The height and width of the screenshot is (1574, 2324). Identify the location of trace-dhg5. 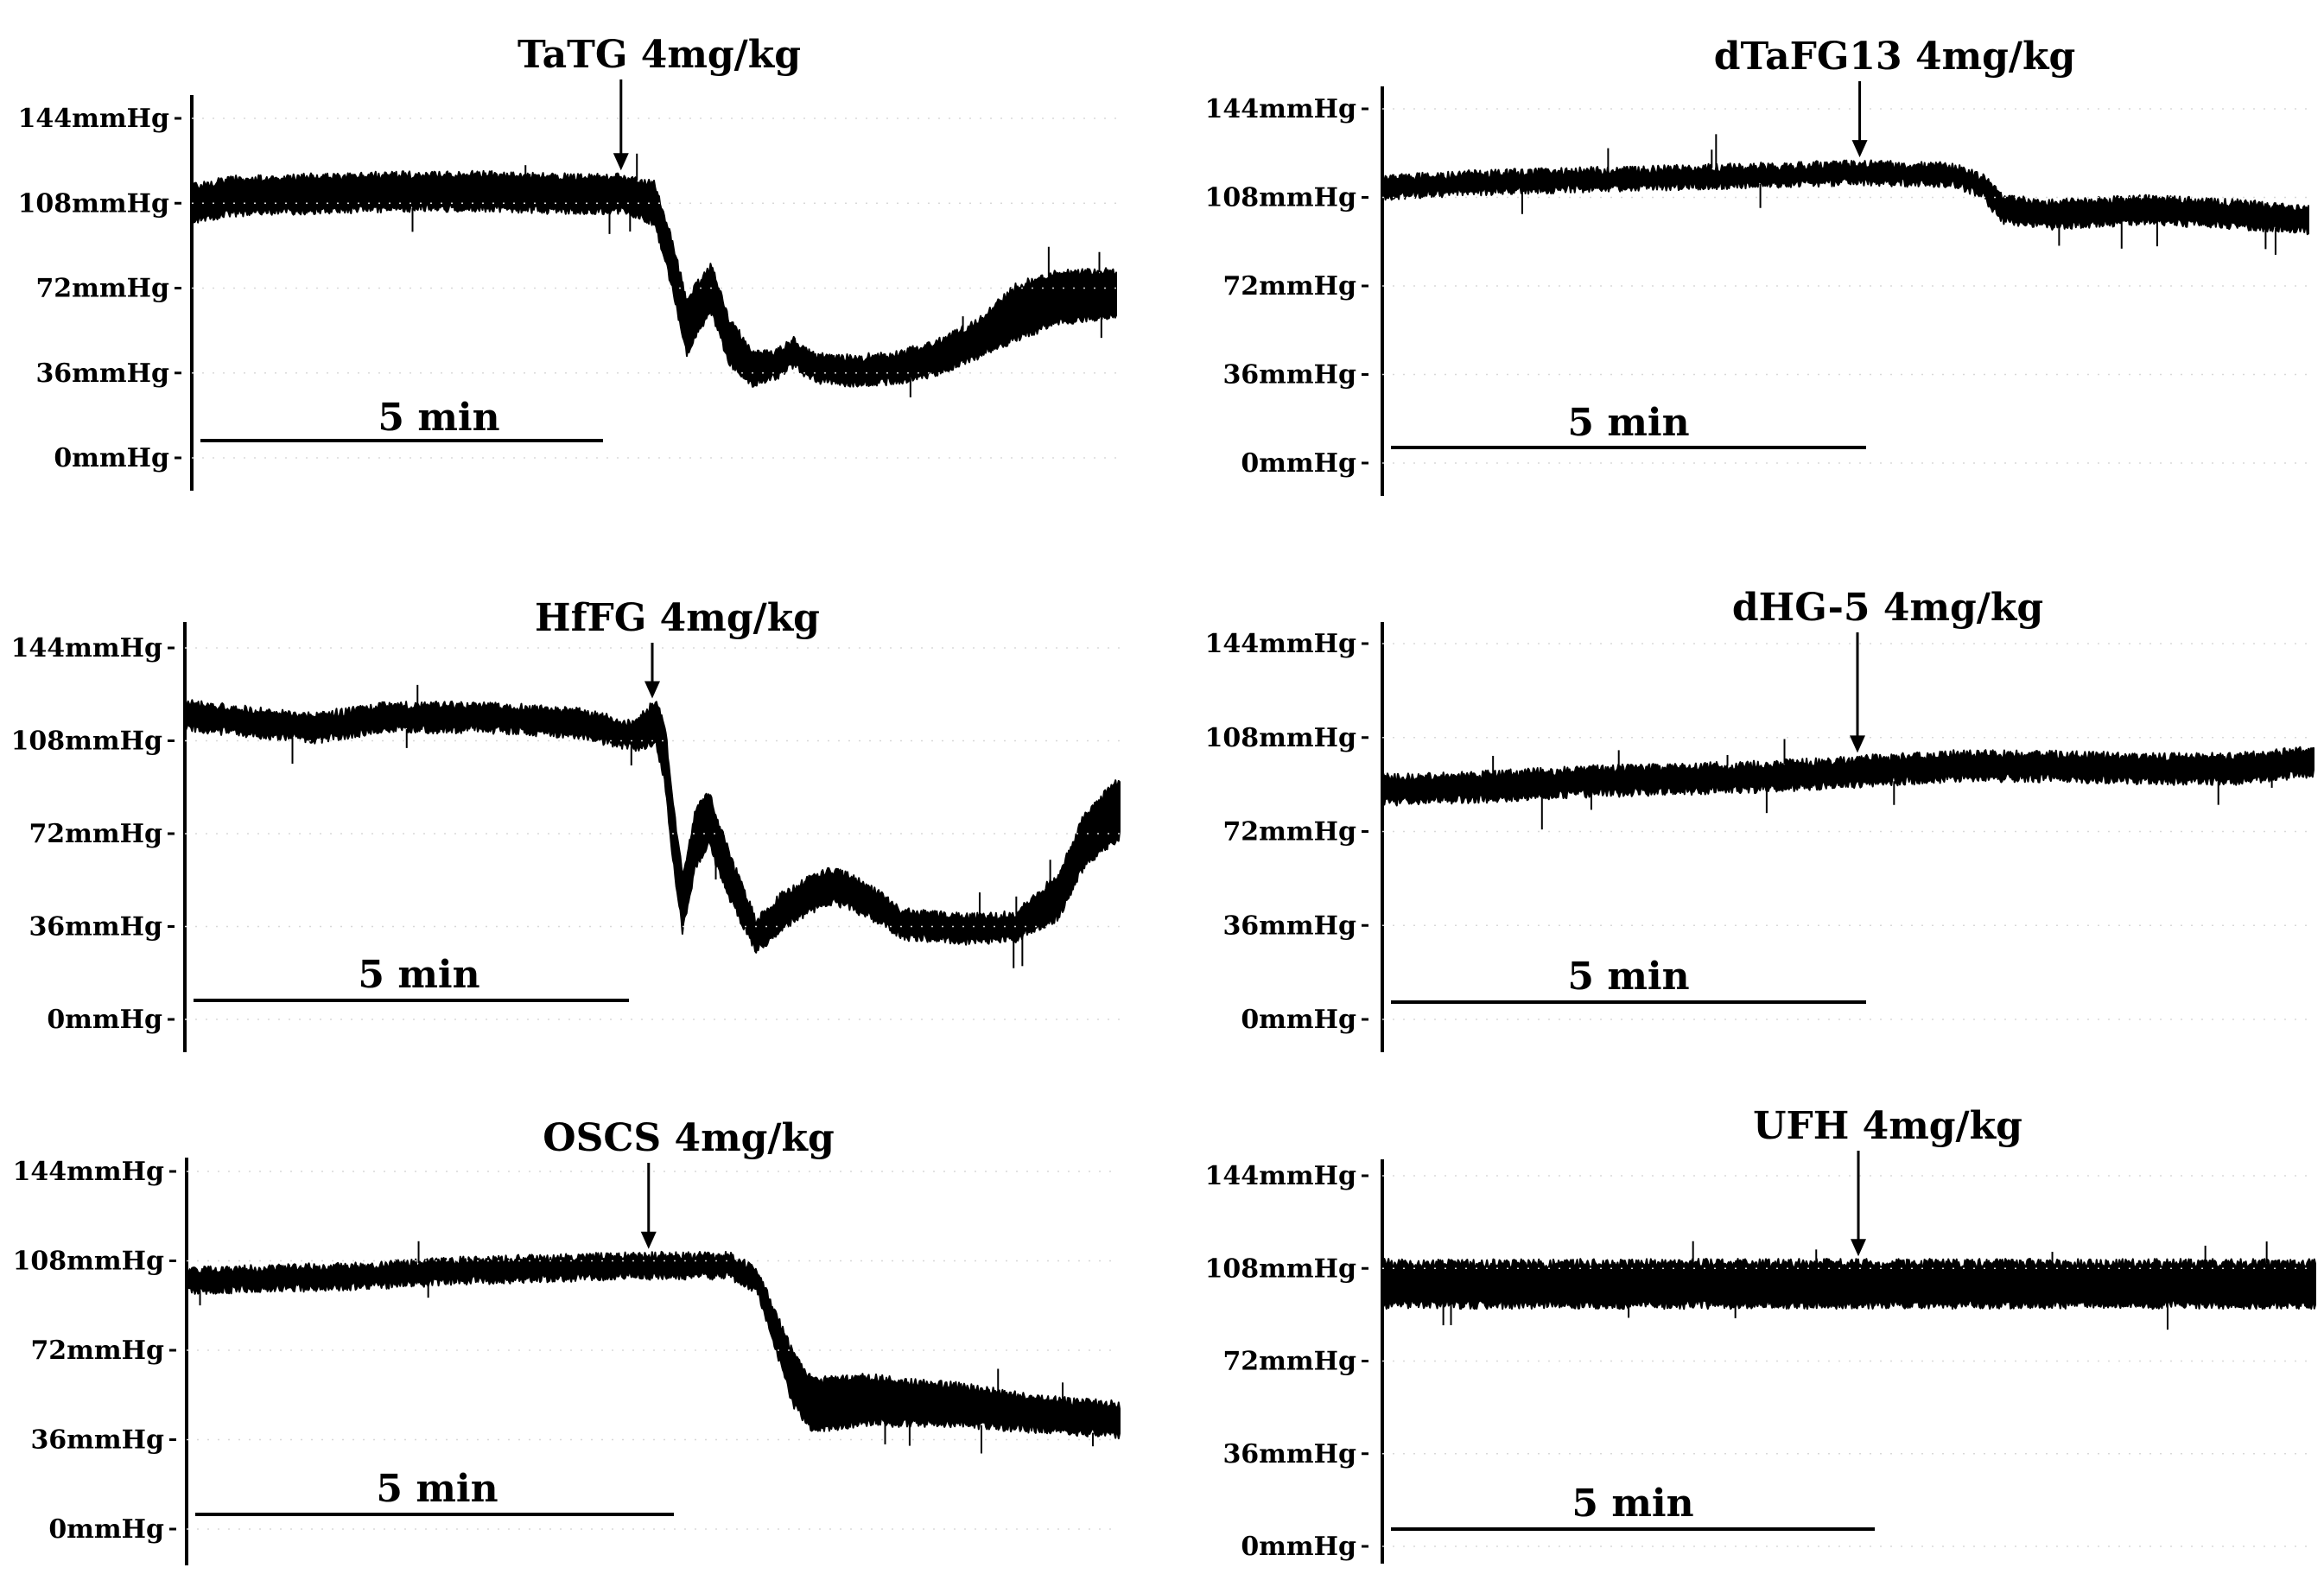
(1848, 784).